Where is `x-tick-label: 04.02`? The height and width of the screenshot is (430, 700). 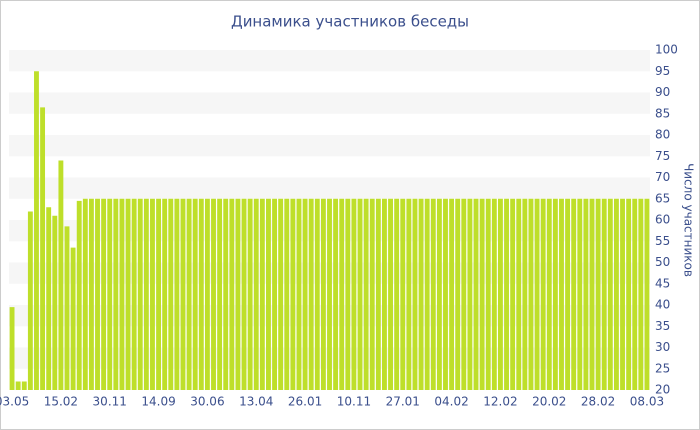 x-tick-label: 04.02 is located at coordinates (451, 402).